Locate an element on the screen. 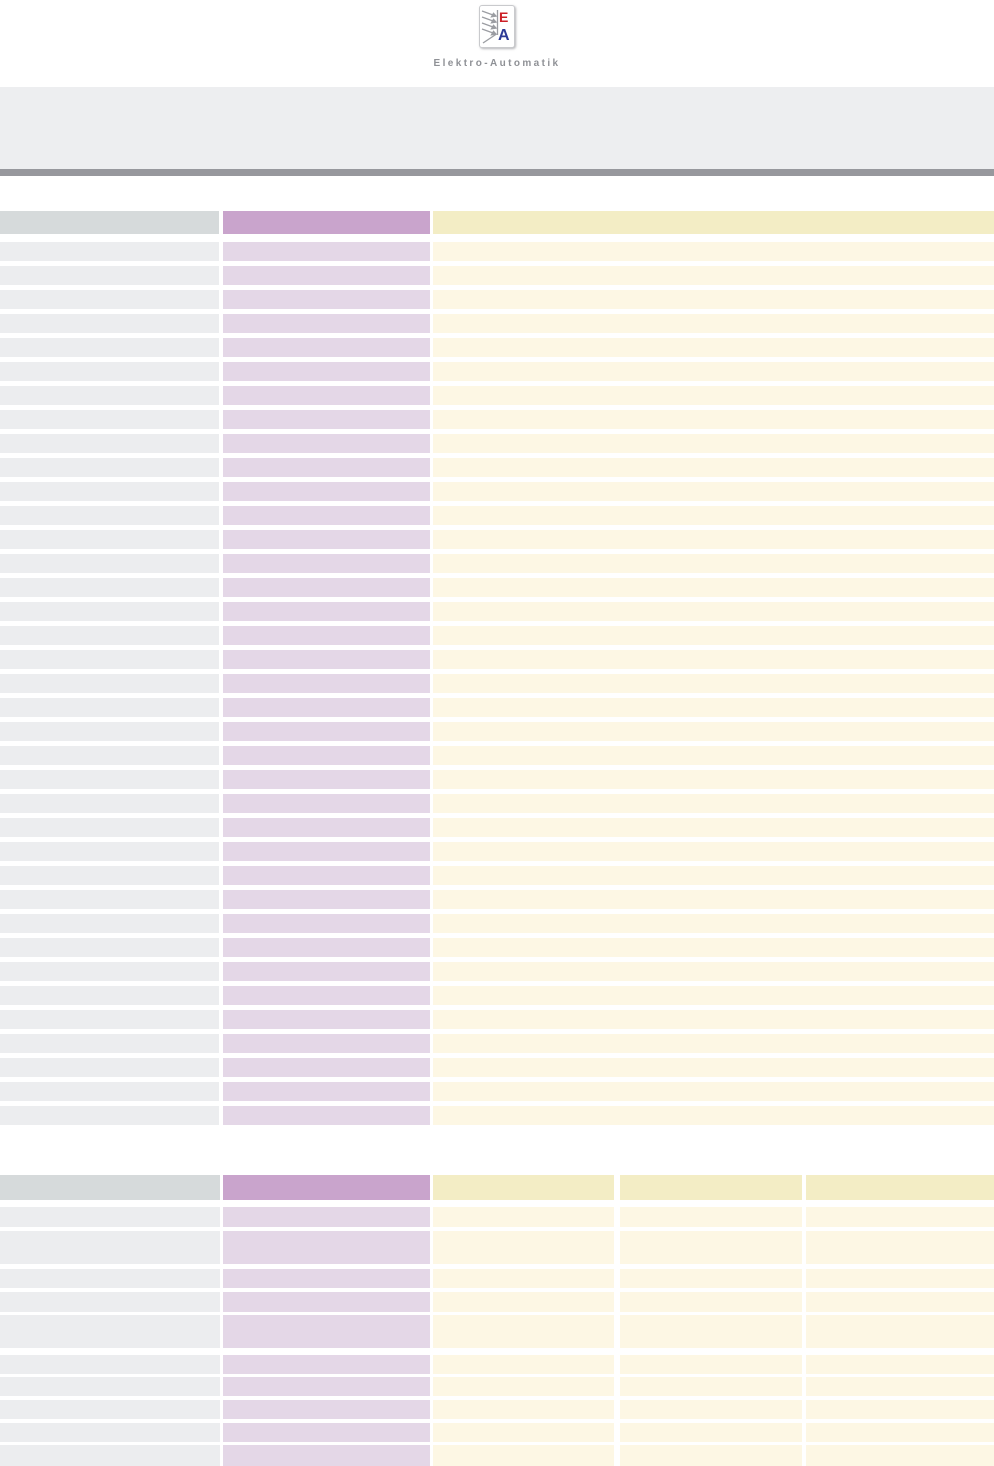 The width and height of the screenshot is (994, 1466). table-header-row is located at coordinates (497, 1187).